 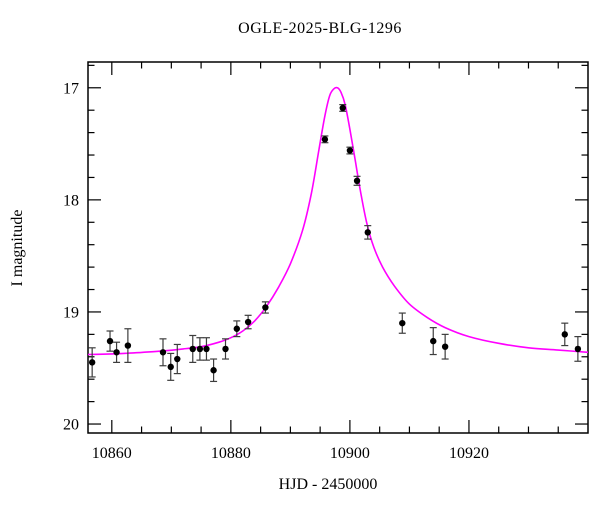 What do you see at coordinates (328, 484) in the screenshot?
I see `x-axis-label: HJD - 2450000` at bounding box center [328, 484].